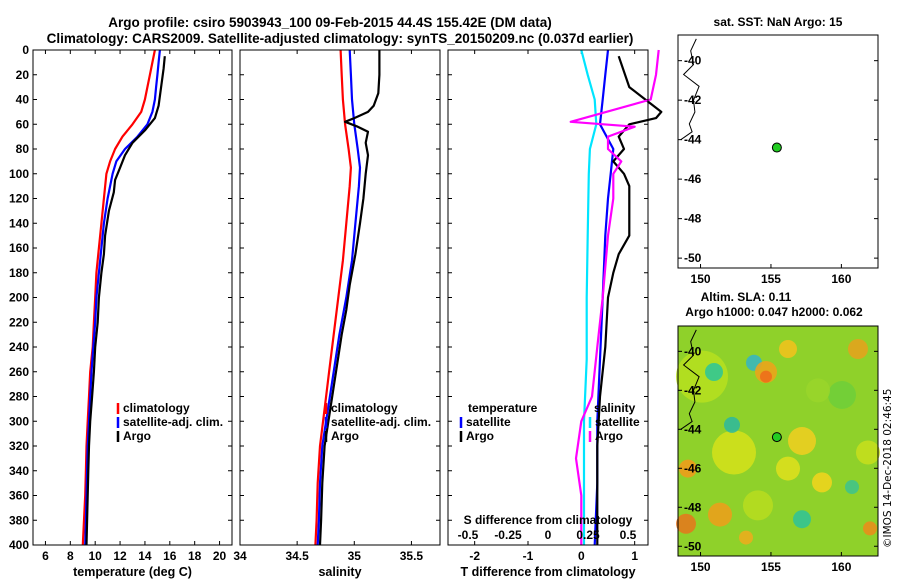 The image size is (900, 580). What do you see at coordinates (888, 468) in the screenshot?
I see `imos-credit: ©IMOS 14-Dec-2018 02:46:45` at bounding box center [888, 468].